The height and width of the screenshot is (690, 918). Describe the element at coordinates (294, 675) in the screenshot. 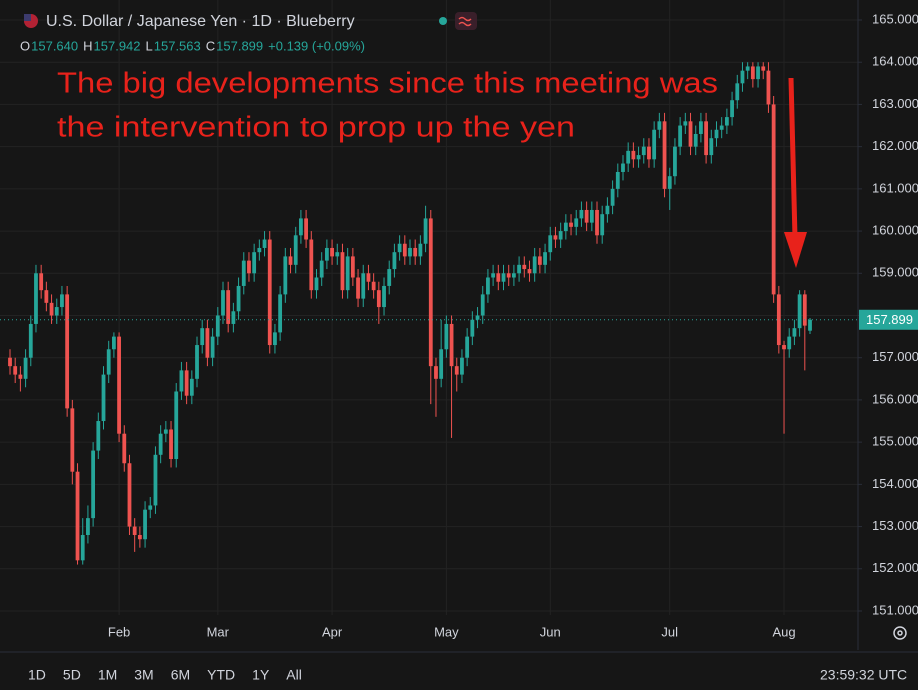

I see `range-button: All` at that location.